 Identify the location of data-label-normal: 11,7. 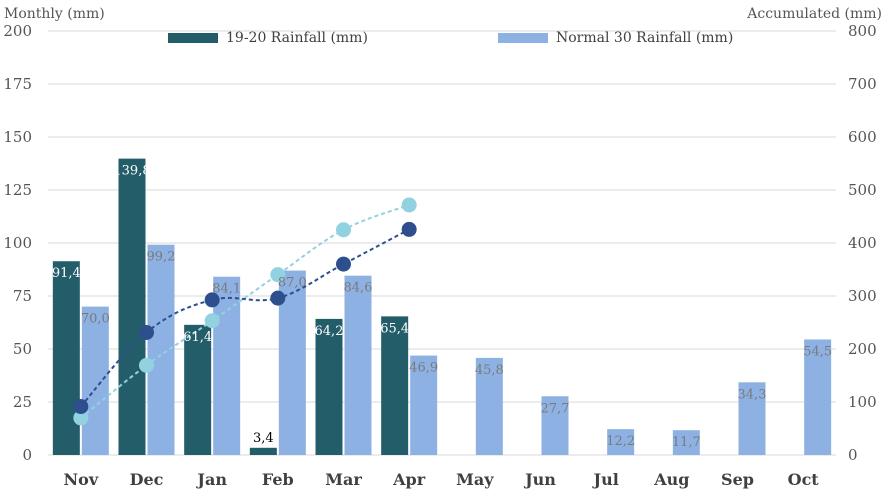
(686, 442).